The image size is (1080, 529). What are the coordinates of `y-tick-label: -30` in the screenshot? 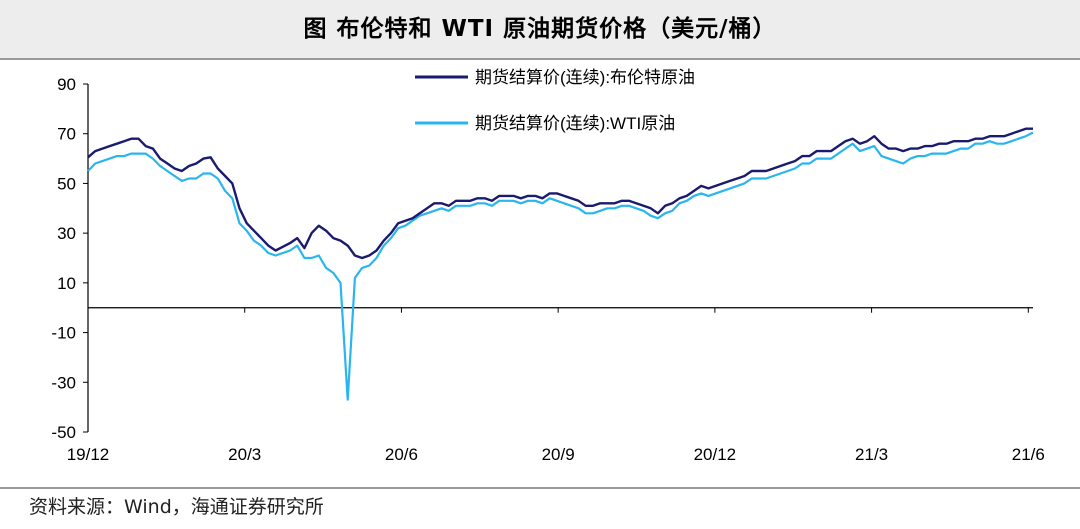 It's located at (63, 382).